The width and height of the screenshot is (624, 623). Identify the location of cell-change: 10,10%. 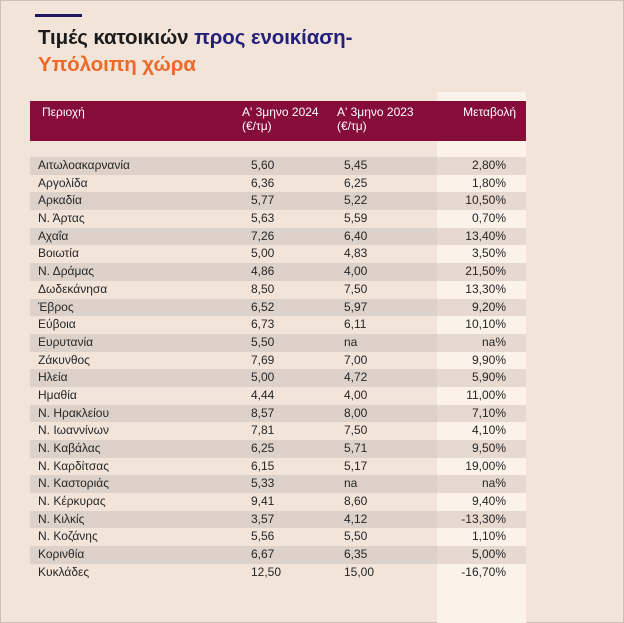
(485, 324).